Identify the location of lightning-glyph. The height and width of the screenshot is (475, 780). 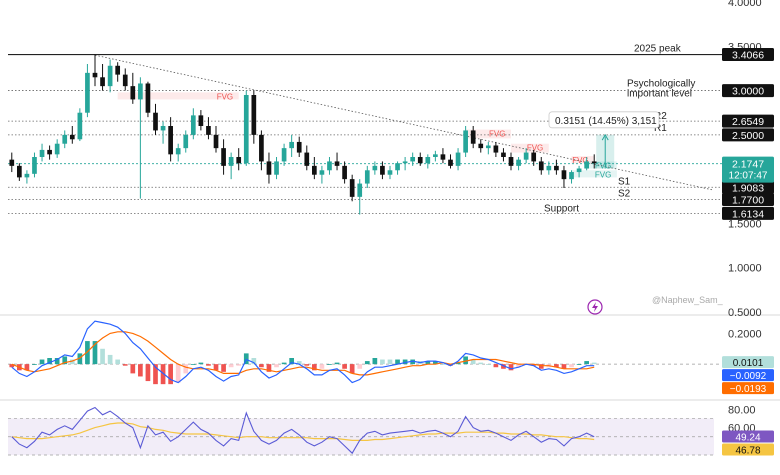
(595, 307).